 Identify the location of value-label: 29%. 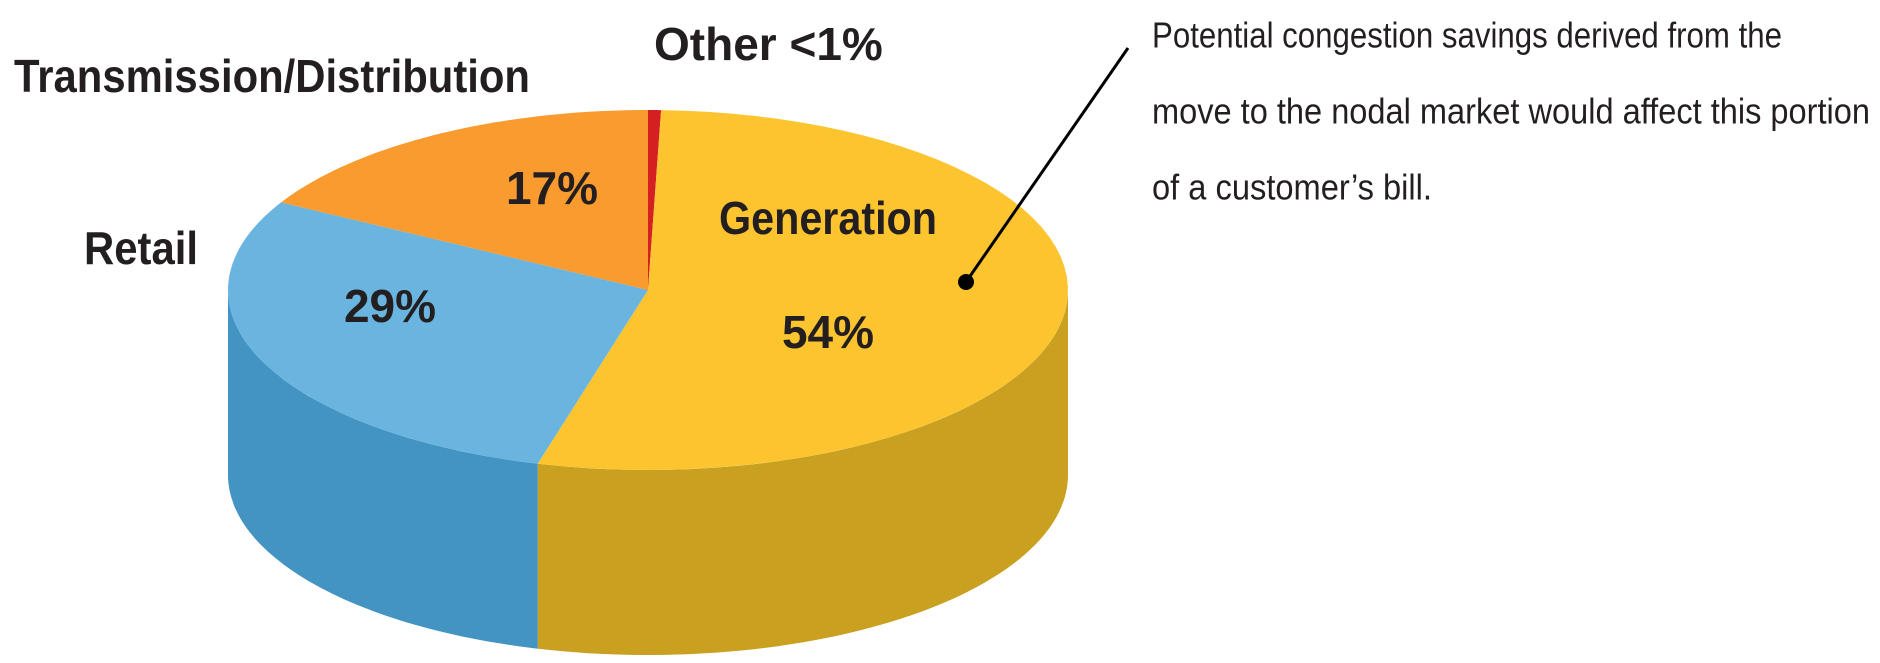
(390, 306).